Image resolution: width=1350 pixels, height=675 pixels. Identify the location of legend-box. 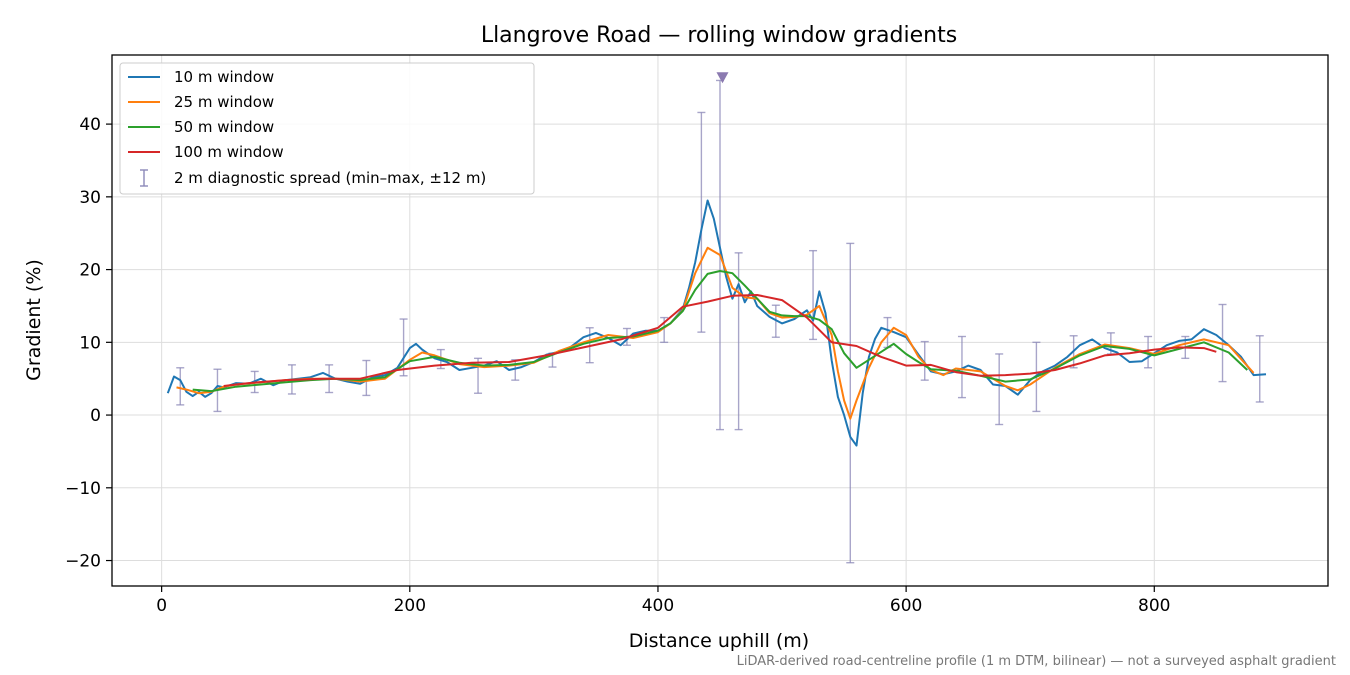
(327, 128).